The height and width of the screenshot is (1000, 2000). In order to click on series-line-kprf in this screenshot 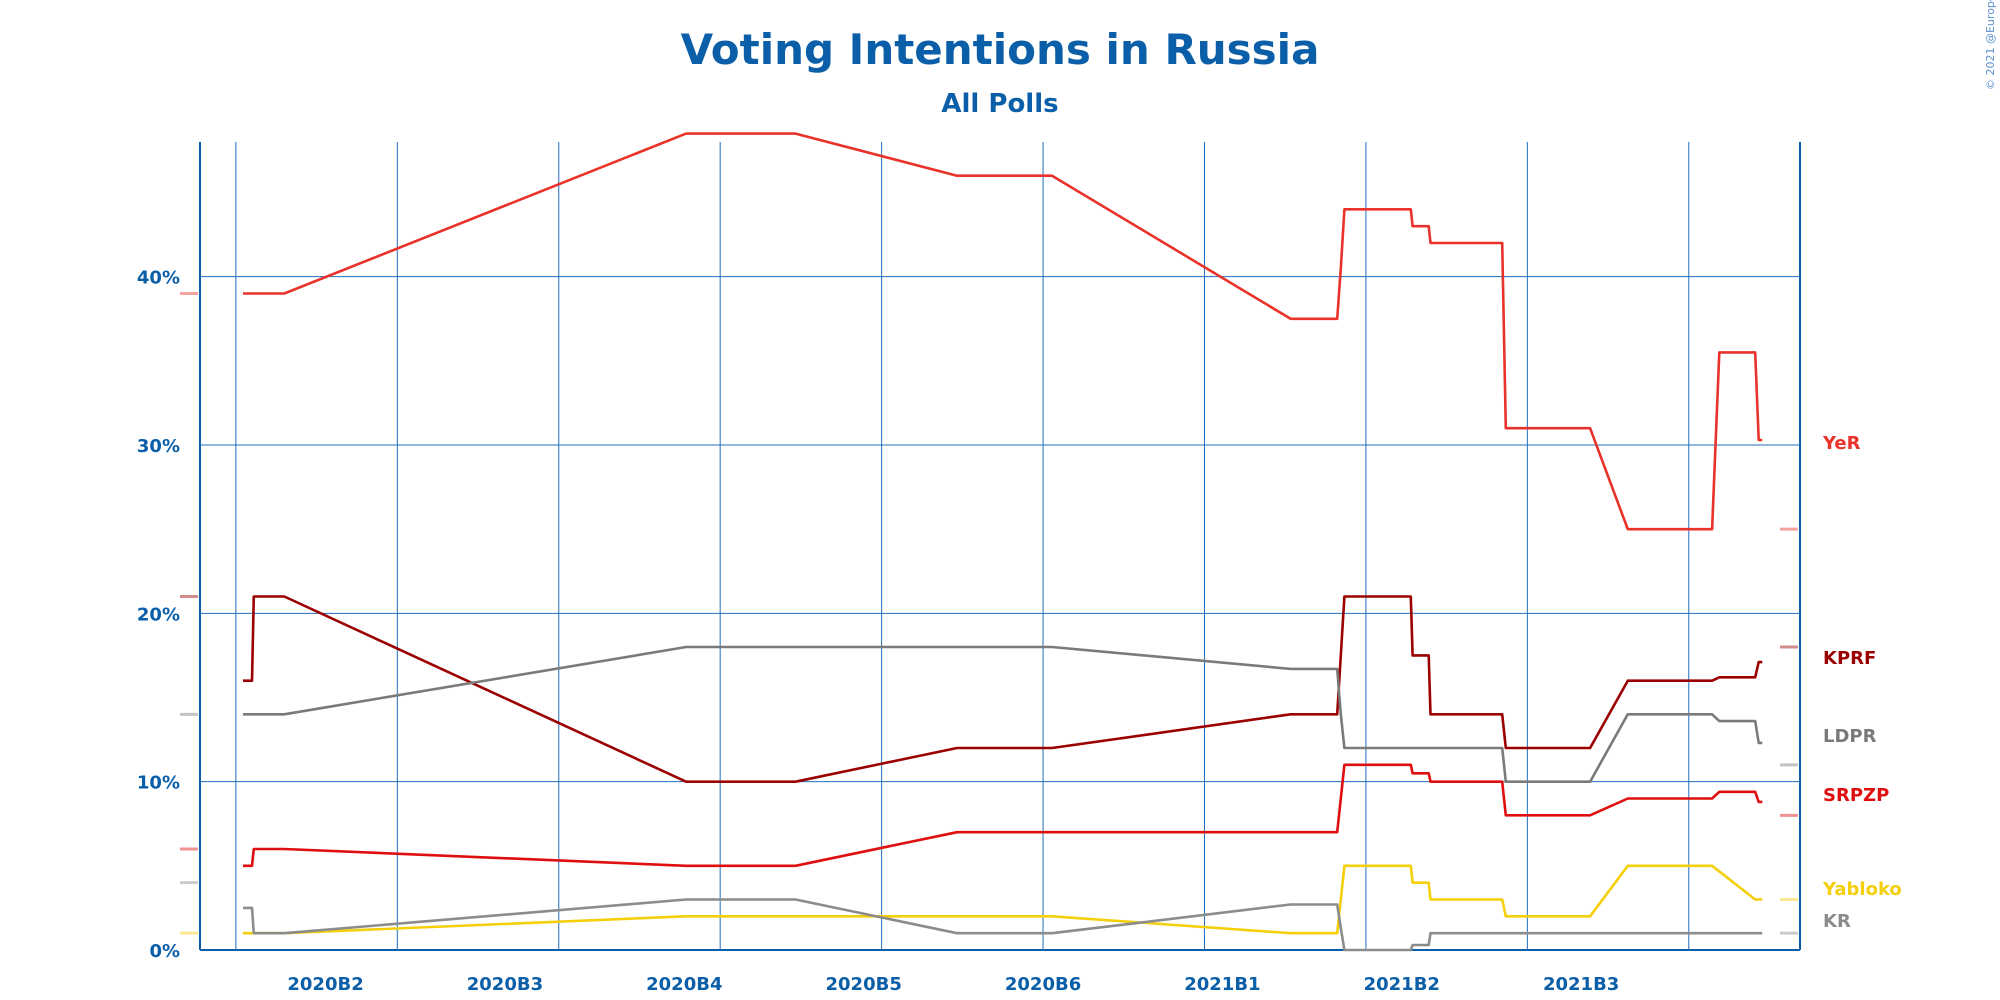, I will do `click(1003, 689)`.